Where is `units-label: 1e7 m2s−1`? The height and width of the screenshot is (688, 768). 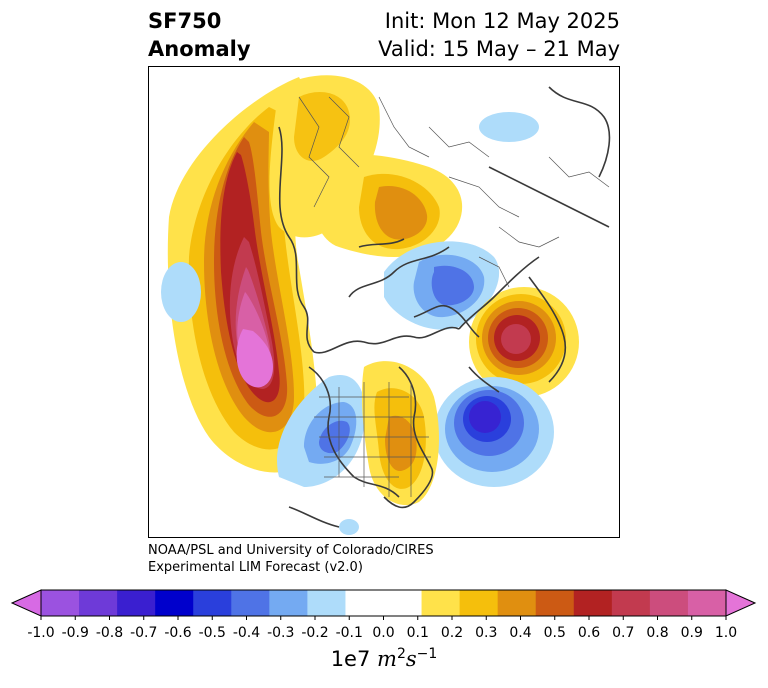
units-label: 1e7 m2s−1 is located at coordinates (384, 658).